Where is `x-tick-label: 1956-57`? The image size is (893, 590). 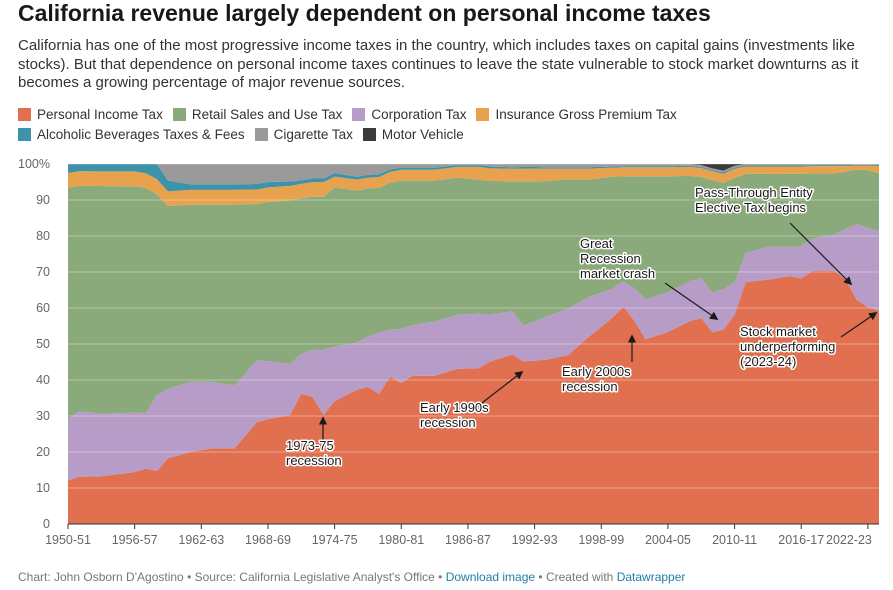 x-tick-label: 1956-57 is located at coordinates (135, 540).